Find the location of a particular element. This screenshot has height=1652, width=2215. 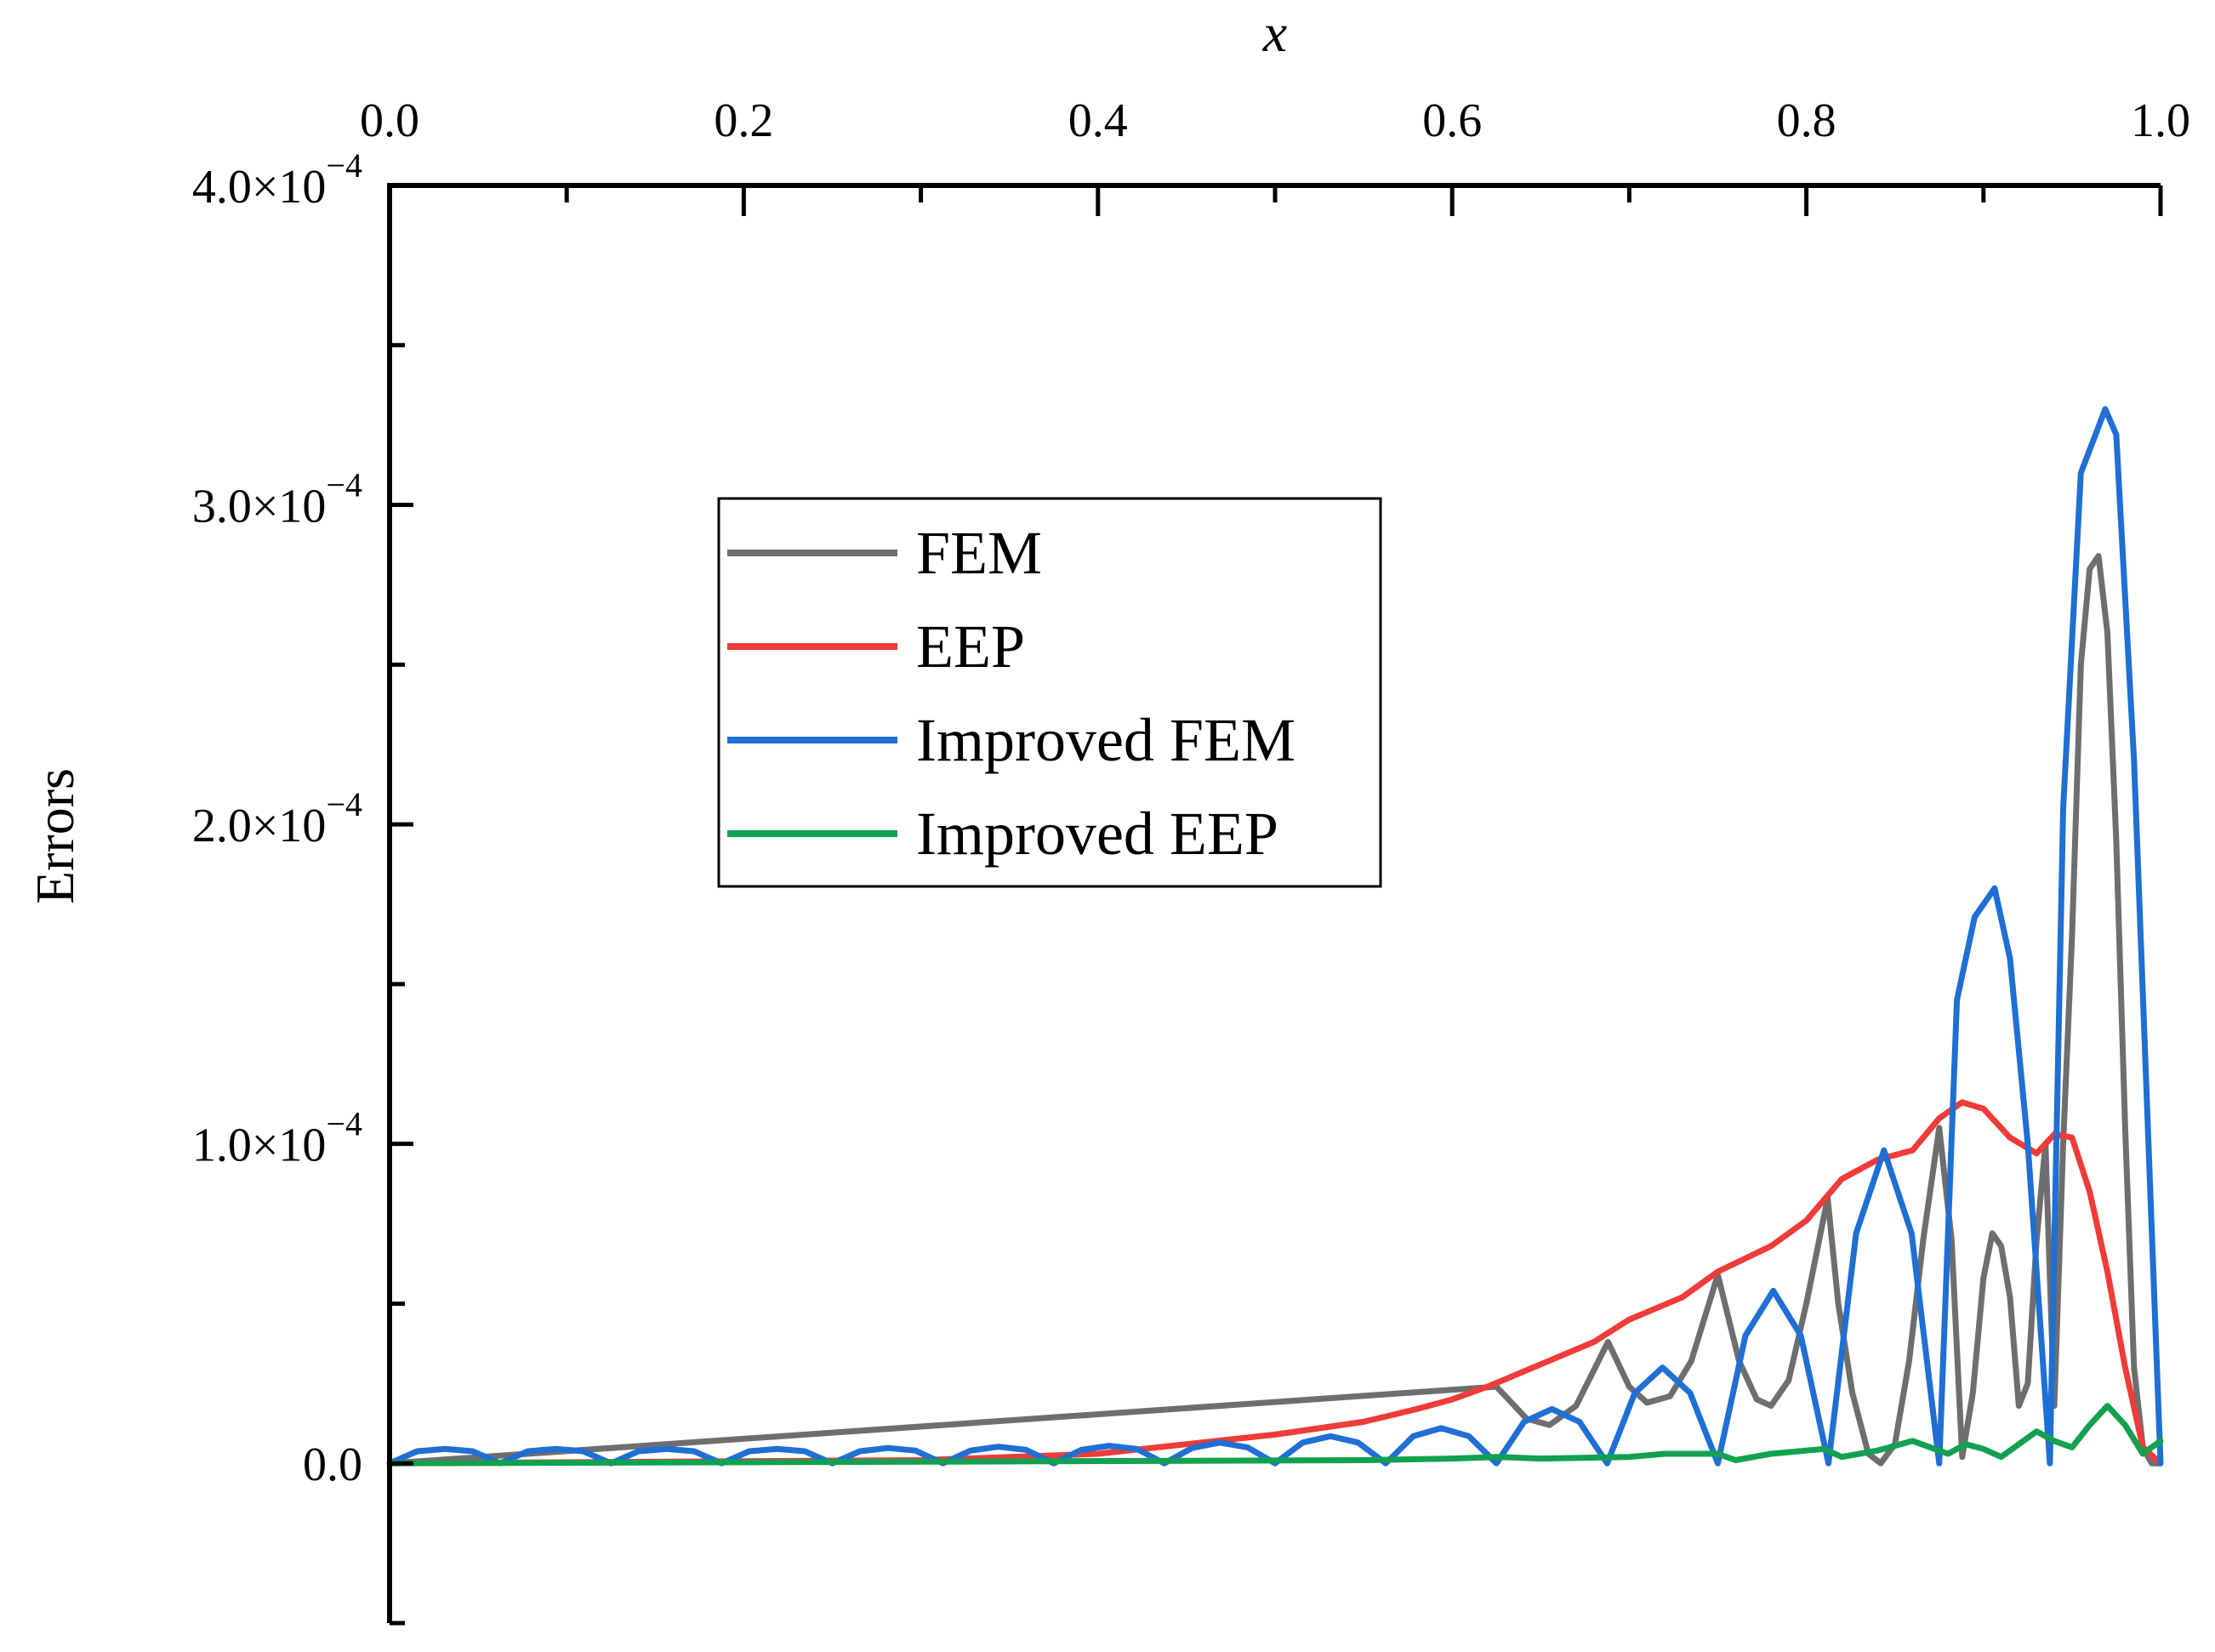

x-tick-label: 0.6 is located at coordinates (1452, 120).